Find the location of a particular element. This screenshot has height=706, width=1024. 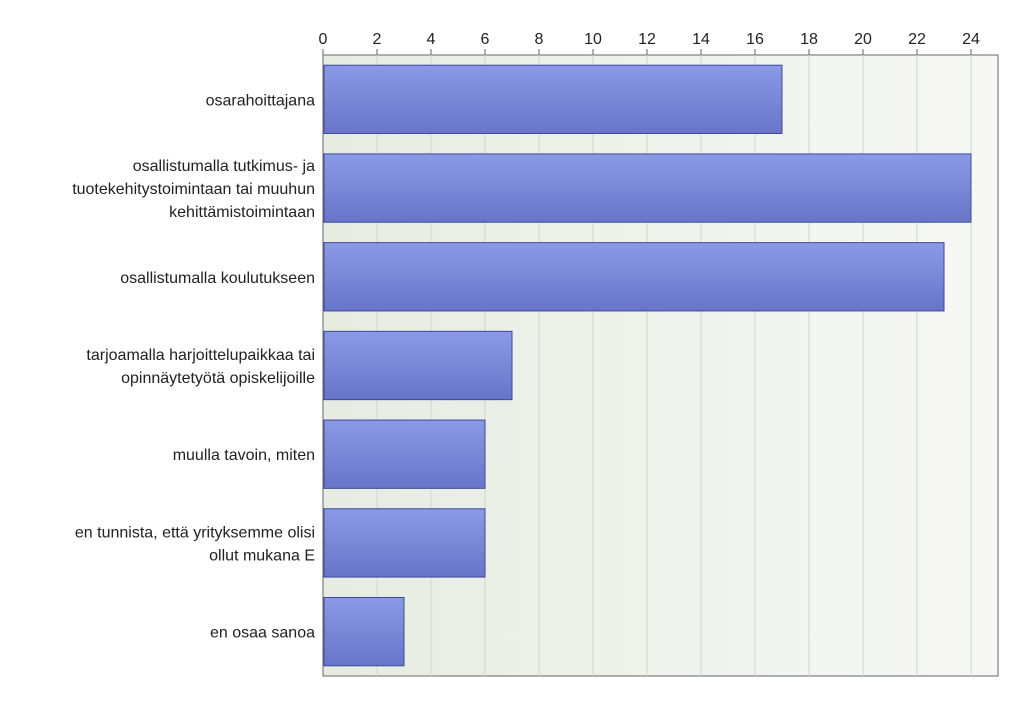

category-label: muulla tavoin, miten is located at coordinates (244, 455).